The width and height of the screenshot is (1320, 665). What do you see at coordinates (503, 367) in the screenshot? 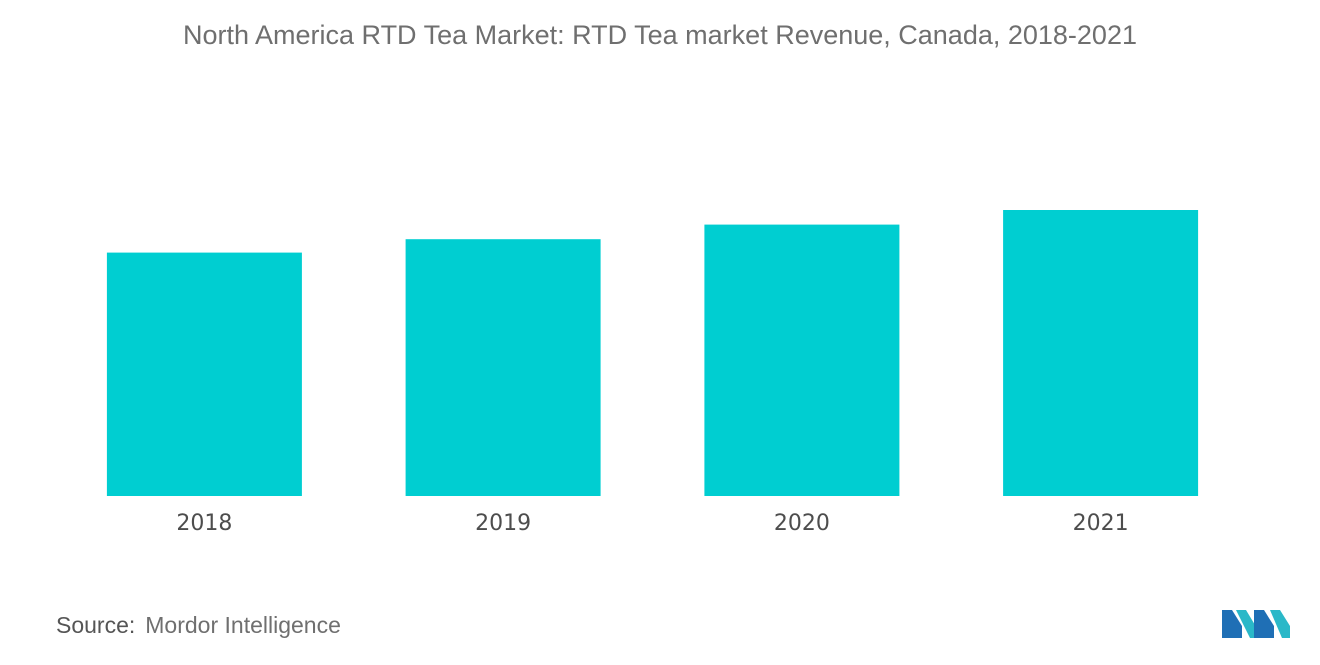
I see `bar-2019` at bounding box center [503, 367].